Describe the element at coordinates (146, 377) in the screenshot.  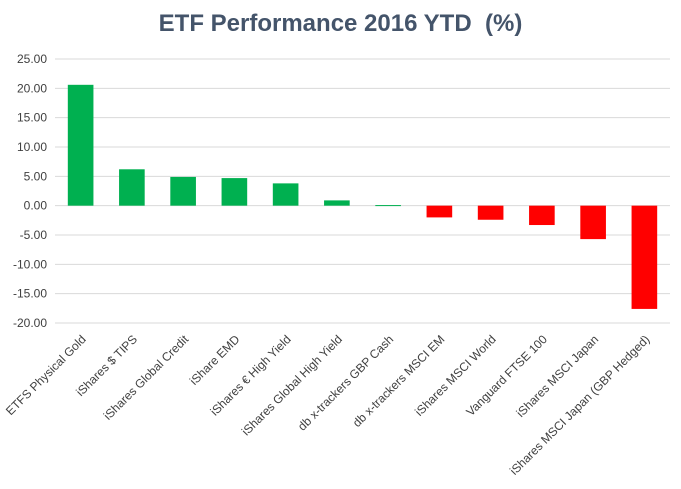
I see `category-label: iShares Global Credit` at that location.